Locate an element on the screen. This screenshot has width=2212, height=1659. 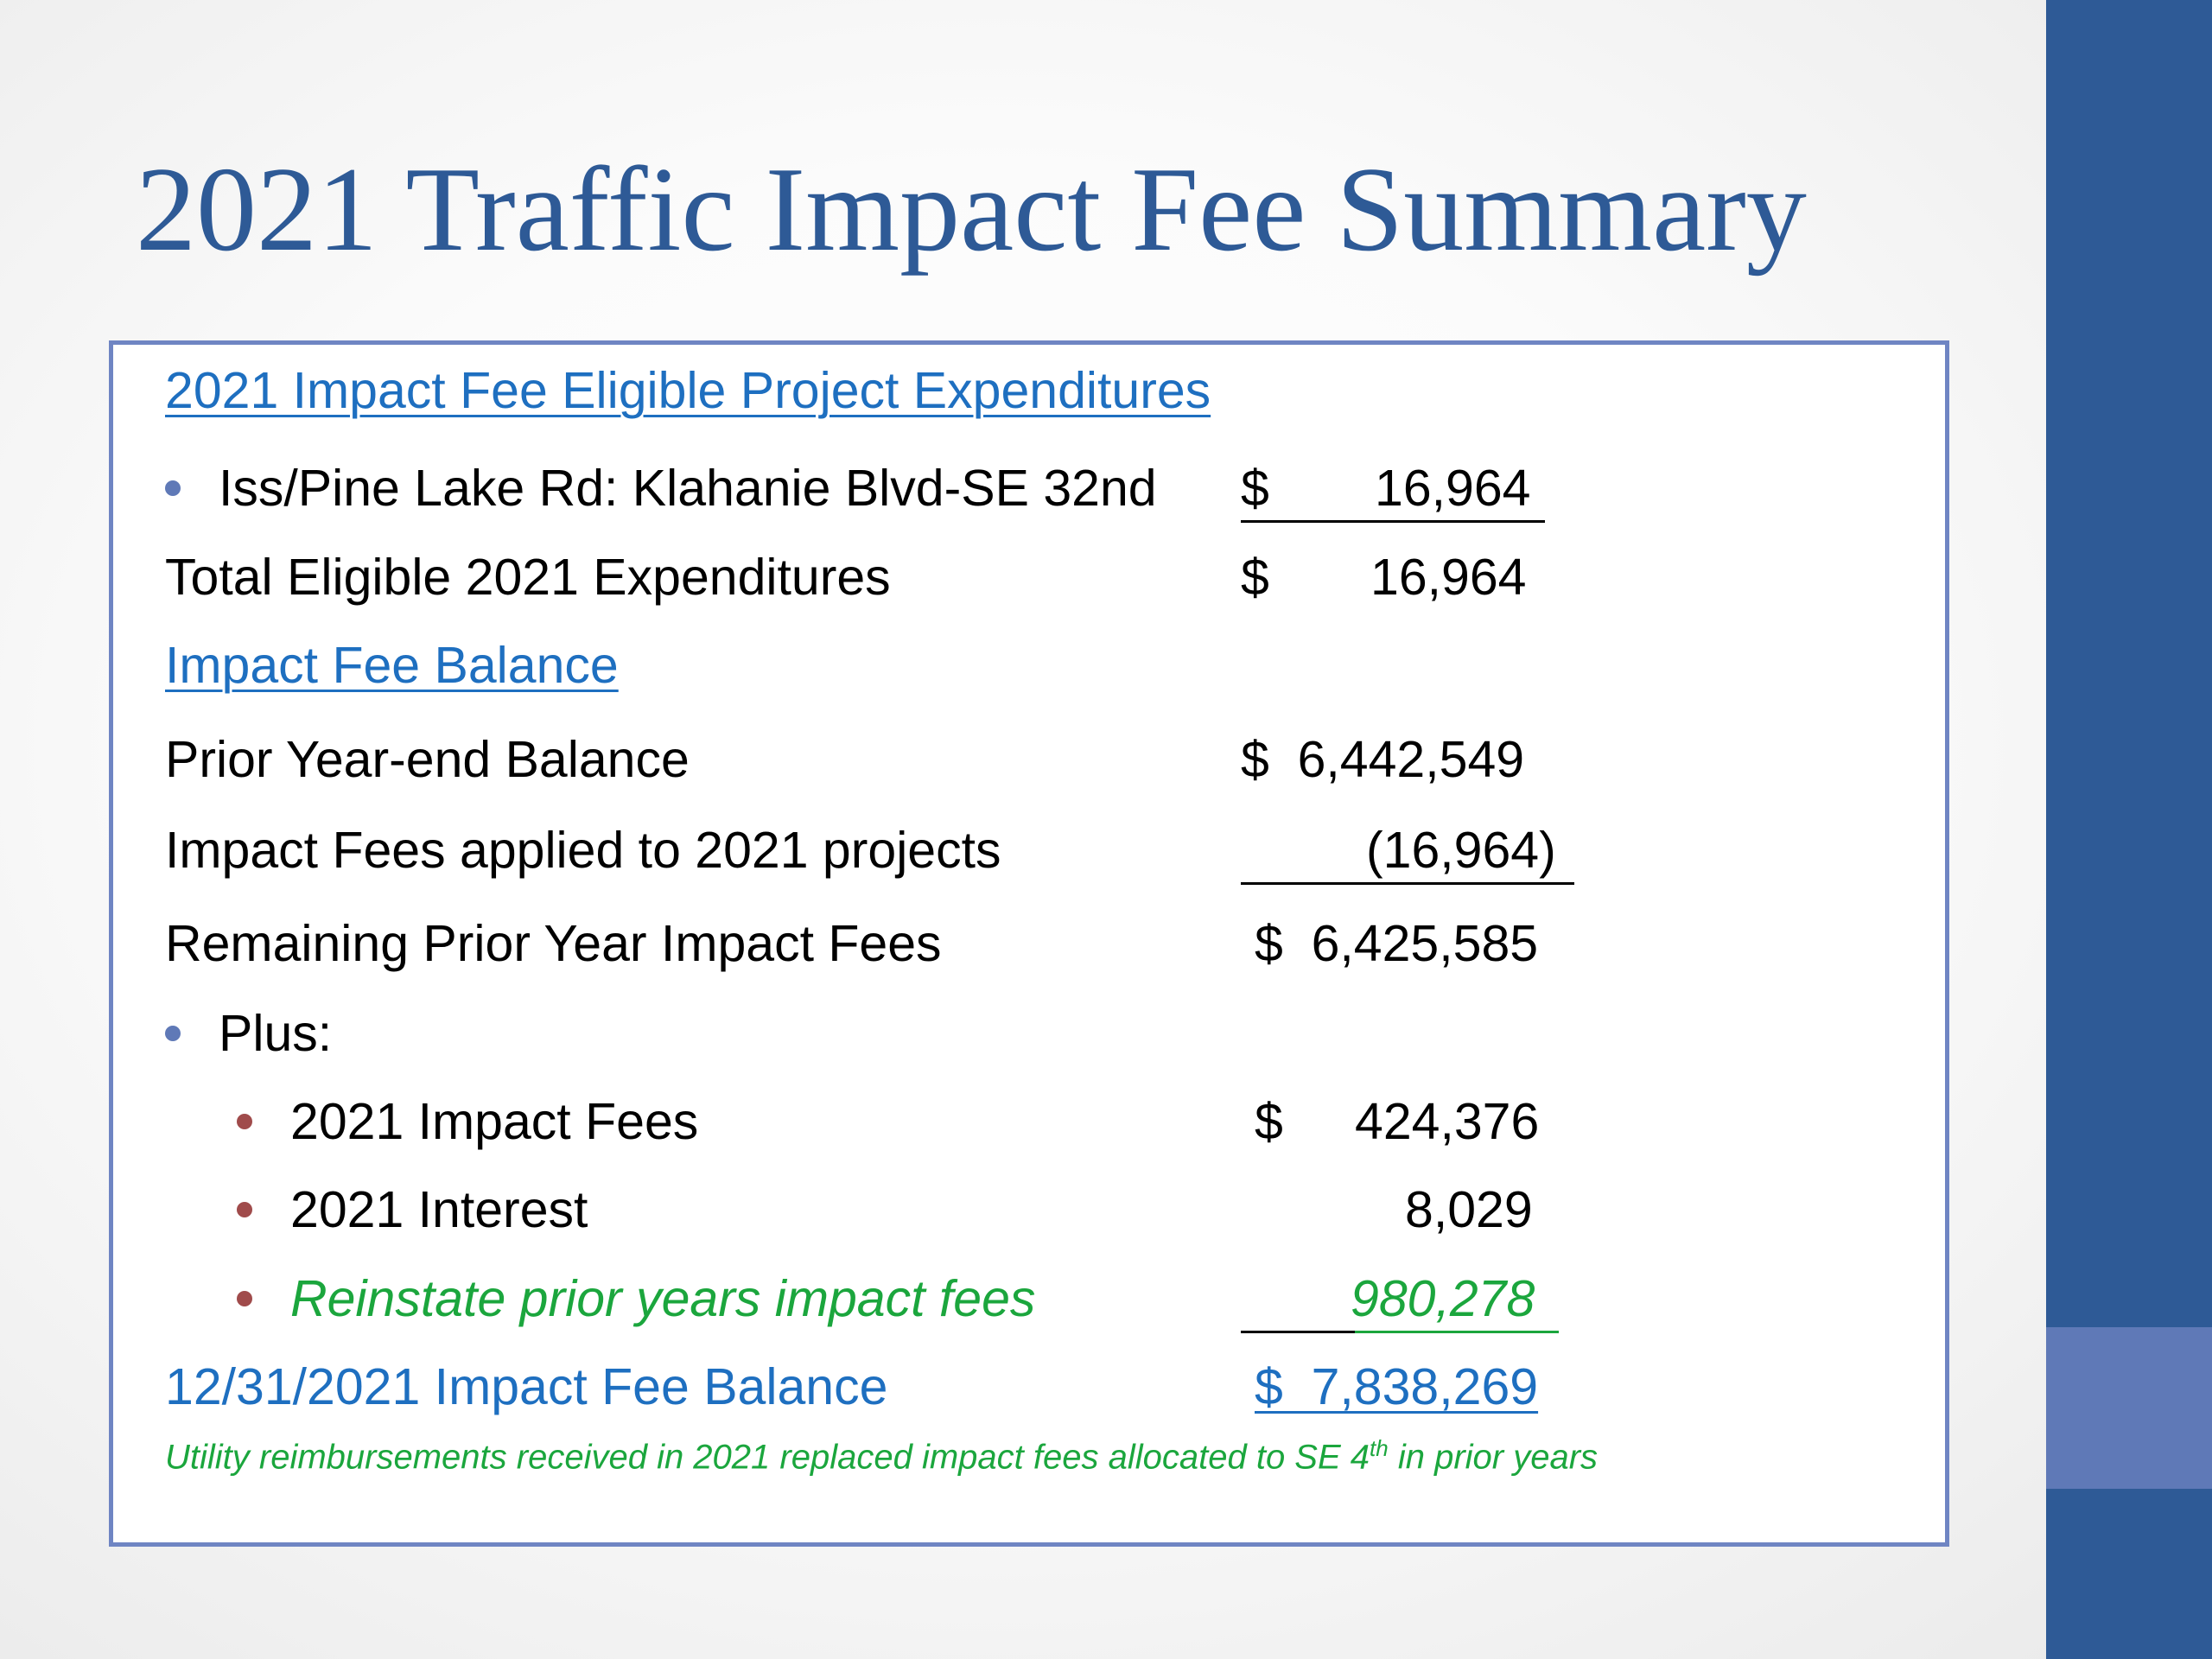
project-label: Iss/Pine Lake Rd: Klahanie Blvd-SE 32nd is located at coordinates (688, 488).